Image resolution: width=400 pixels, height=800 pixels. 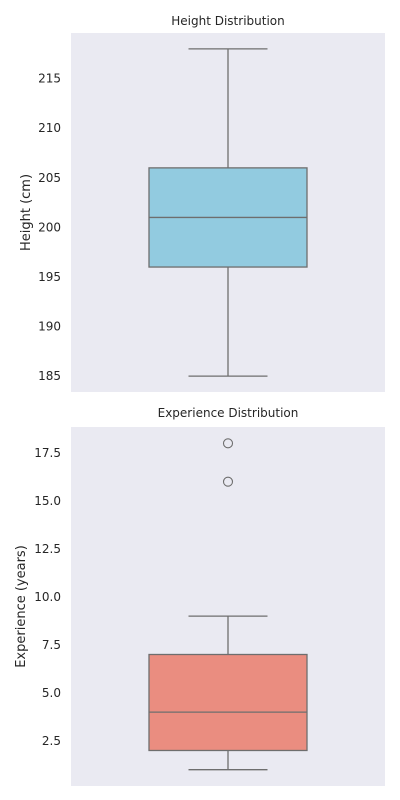 I want to click on experience-chart-title: Experience Distribution, so click(x=228, y=413).